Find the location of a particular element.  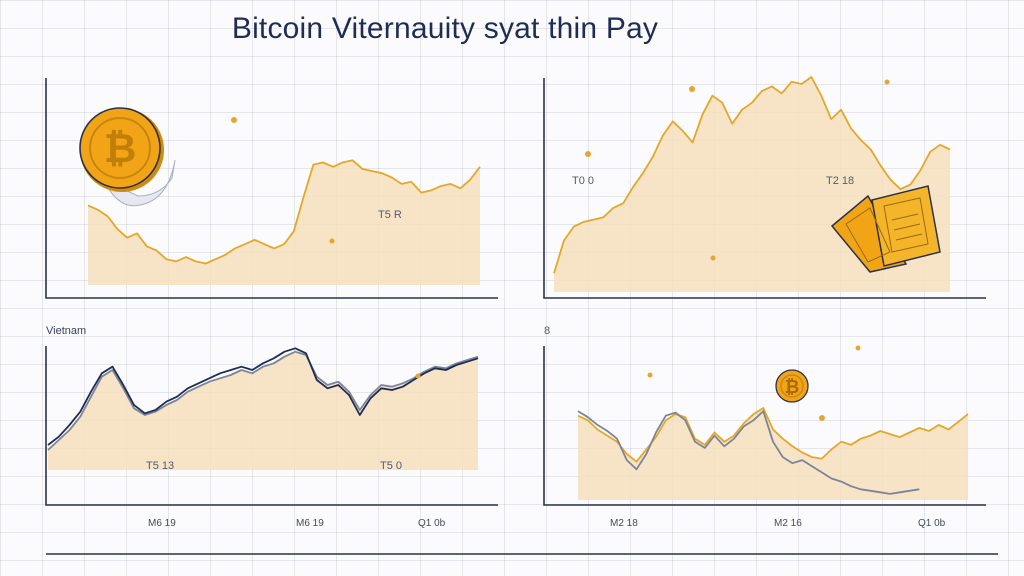

bitcoin-coin-small-icon: ₿ is located at coordinates (792, 386).